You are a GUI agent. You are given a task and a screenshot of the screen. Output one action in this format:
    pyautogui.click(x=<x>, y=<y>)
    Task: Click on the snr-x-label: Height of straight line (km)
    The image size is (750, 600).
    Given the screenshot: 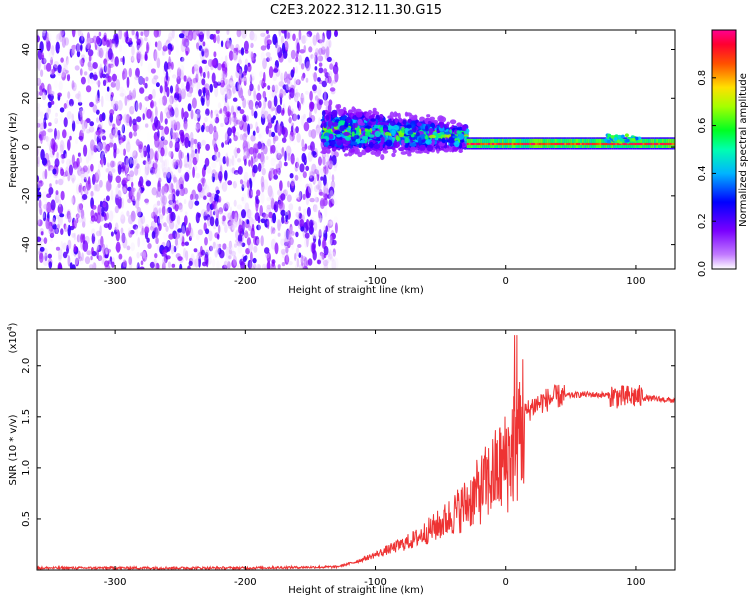 What is the action you would take?
    pyautogui.click(x=356, y=590)
    